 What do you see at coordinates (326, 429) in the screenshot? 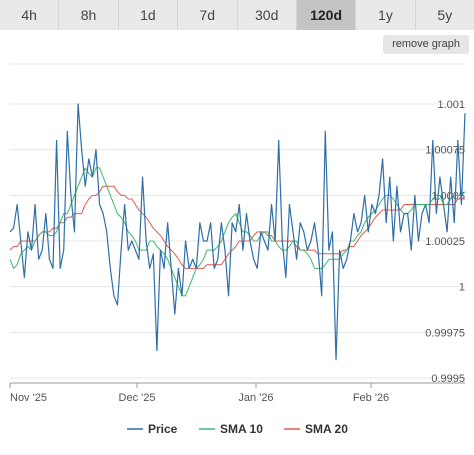
I see `legend-label-sma-20: SMA 20` at bounding box center [326, 429].